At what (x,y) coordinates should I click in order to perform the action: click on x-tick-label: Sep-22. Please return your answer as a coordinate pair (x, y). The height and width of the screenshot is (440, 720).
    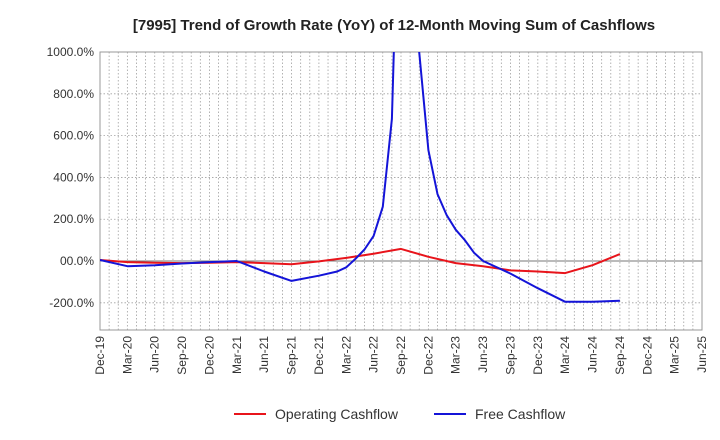
    Looking at the image, I should click on (401, 355).